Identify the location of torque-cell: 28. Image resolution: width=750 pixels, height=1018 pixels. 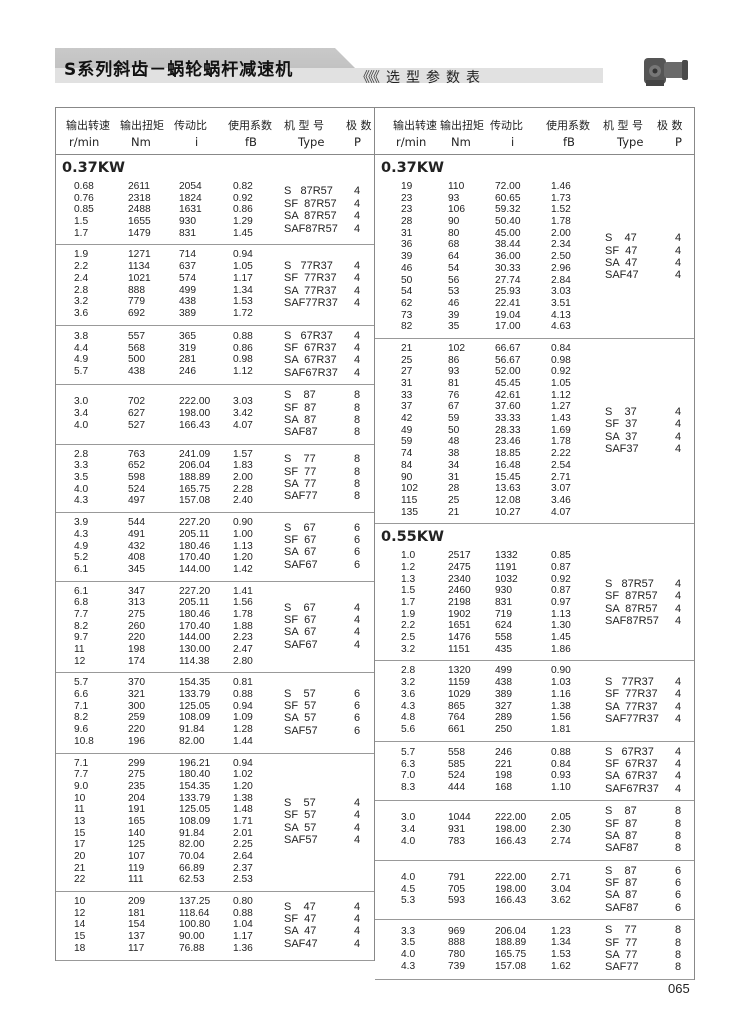
(454, 489).